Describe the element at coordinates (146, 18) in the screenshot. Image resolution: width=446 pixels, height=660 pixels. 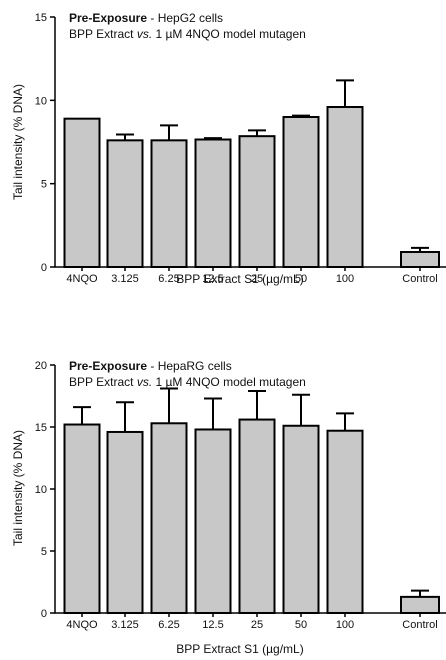
I see `chart-title: Pre-Exposure - HepG2 cells` at that location.